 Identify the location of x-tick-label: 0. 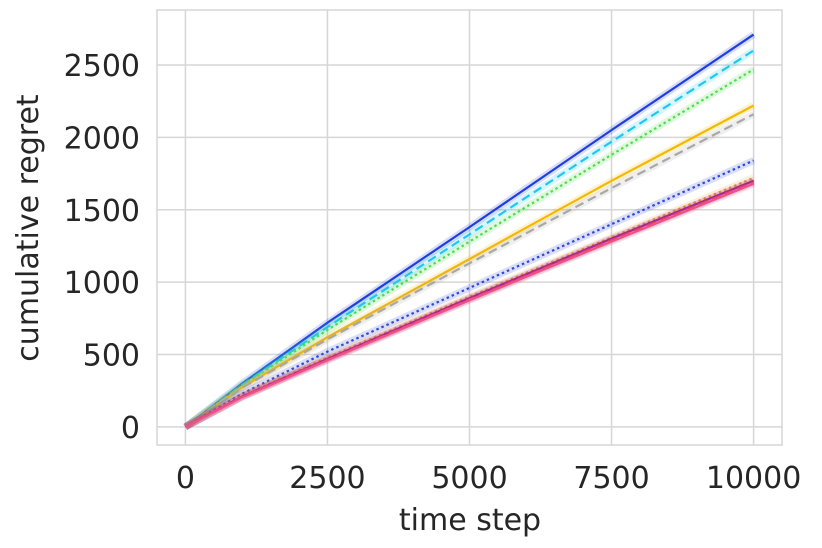
(185, 478).